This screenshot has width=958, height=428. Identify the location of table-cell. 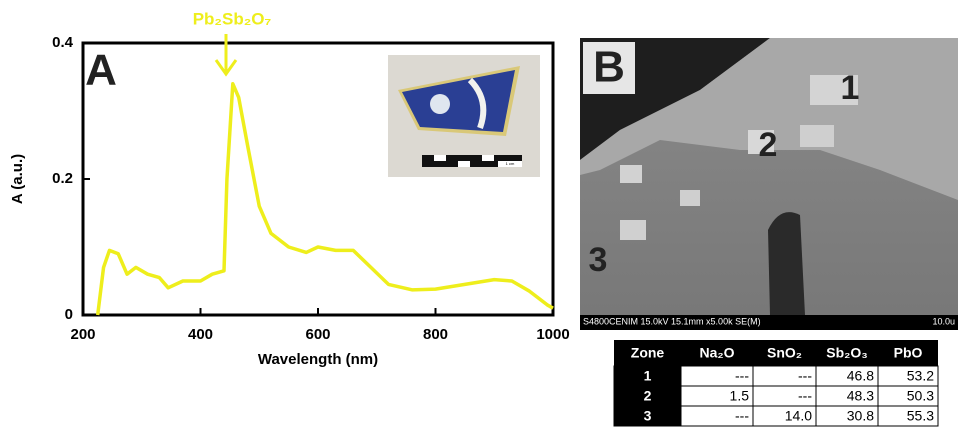
(908, 416).